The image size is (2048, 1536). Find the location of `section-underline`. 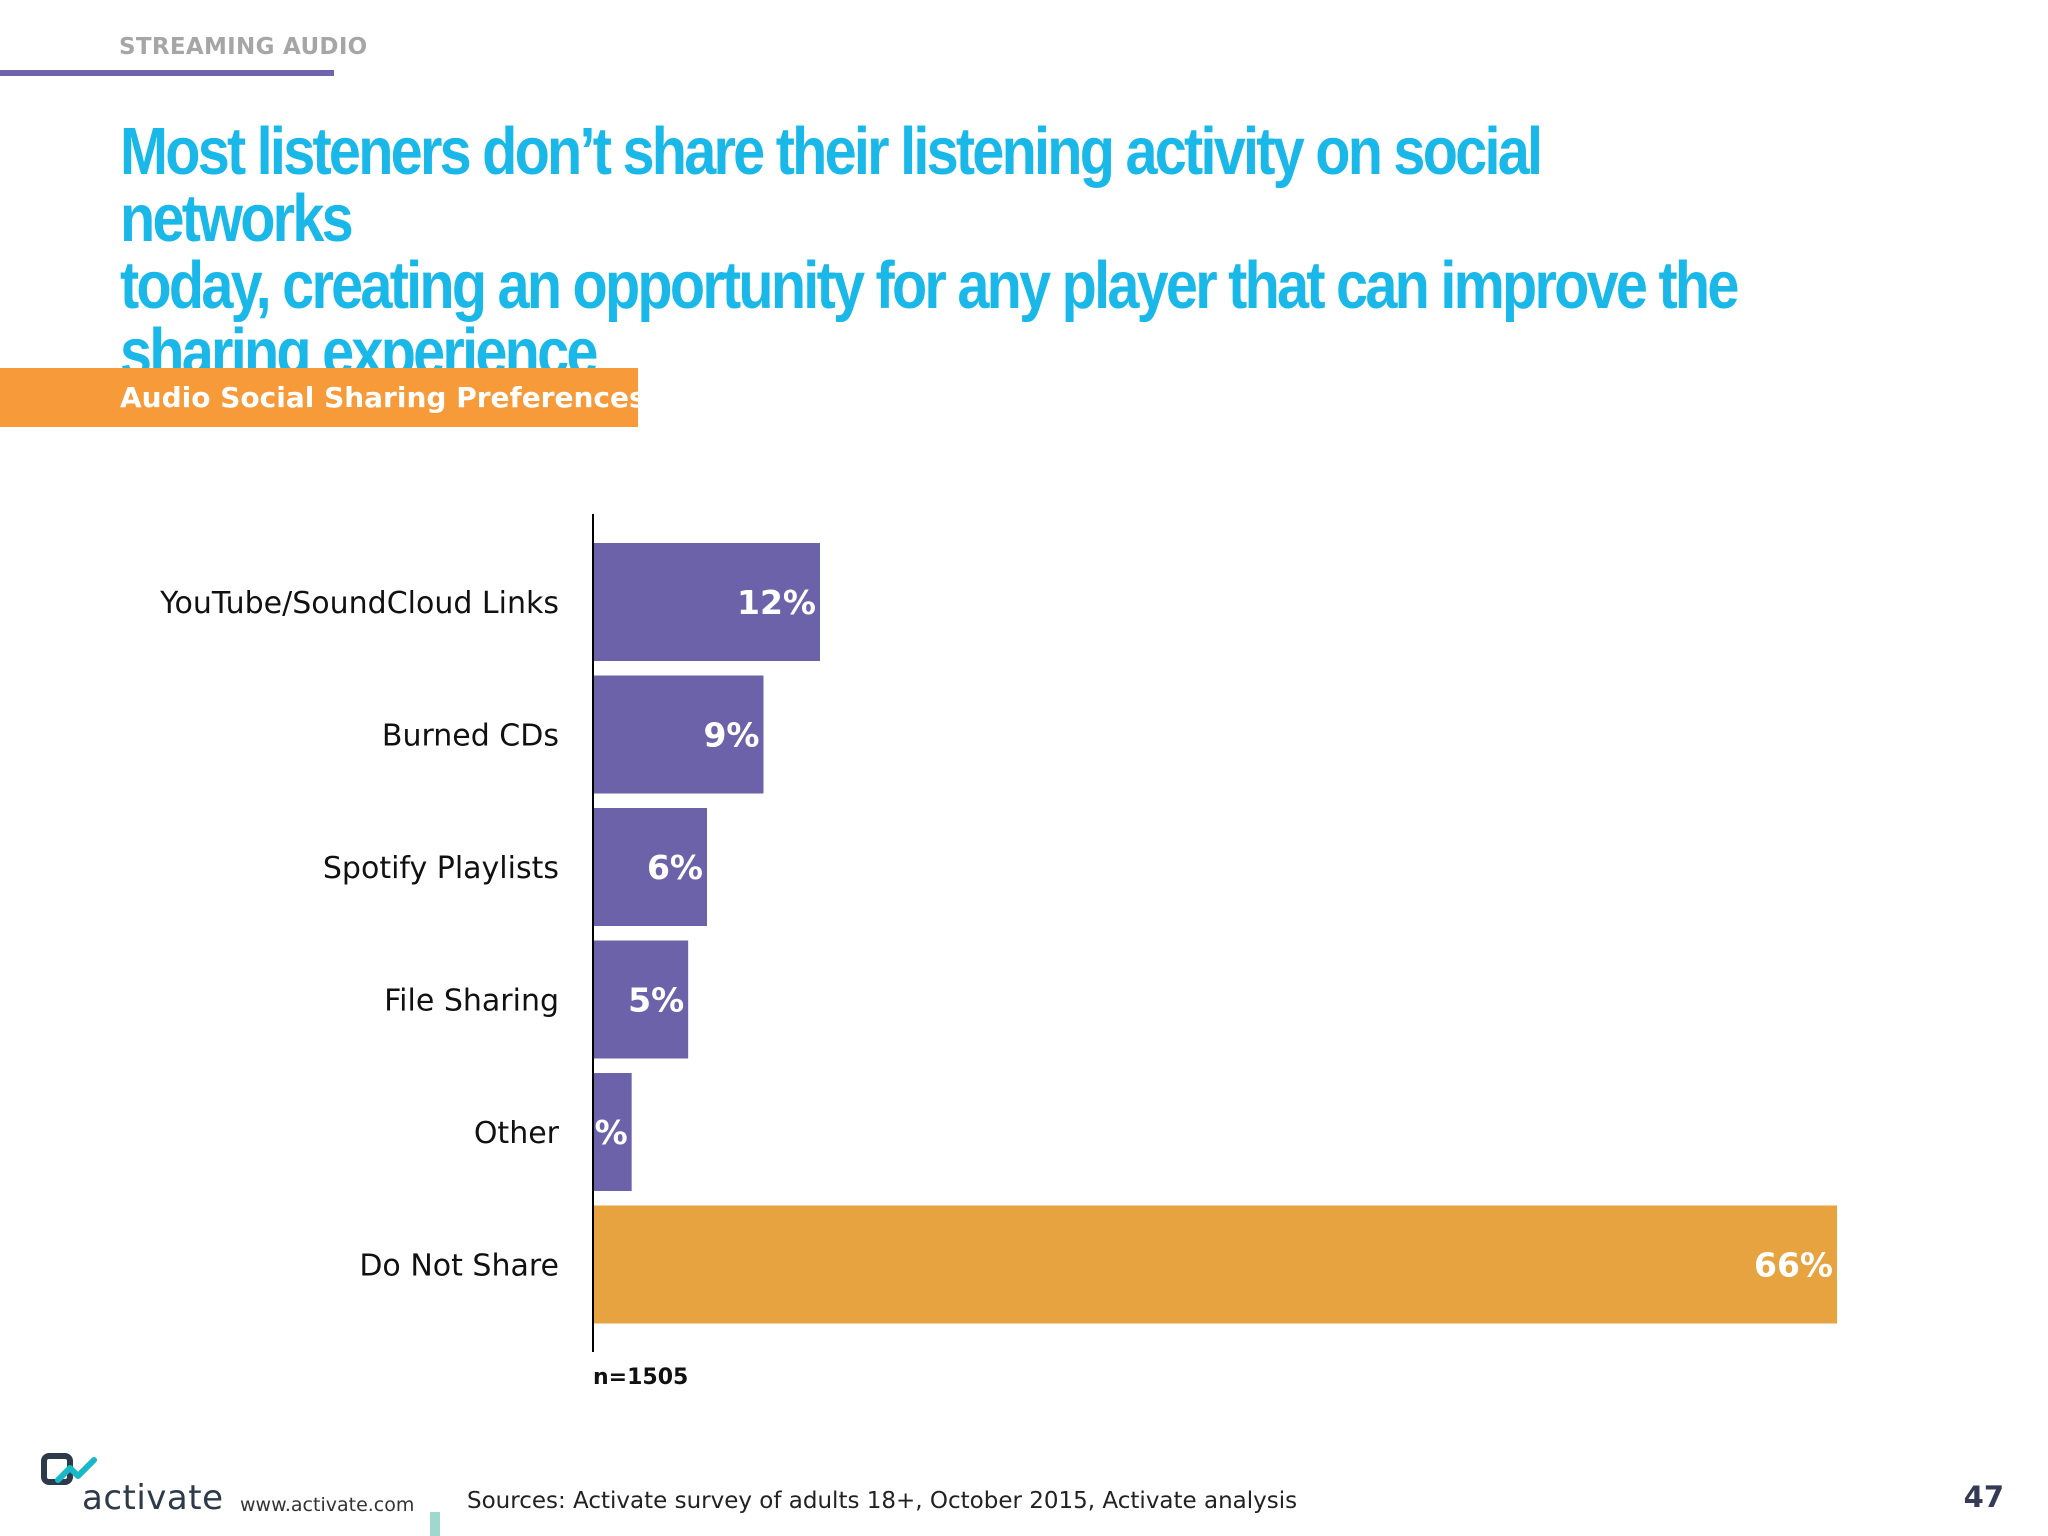

section-underline is located at coordinates (167, 73).